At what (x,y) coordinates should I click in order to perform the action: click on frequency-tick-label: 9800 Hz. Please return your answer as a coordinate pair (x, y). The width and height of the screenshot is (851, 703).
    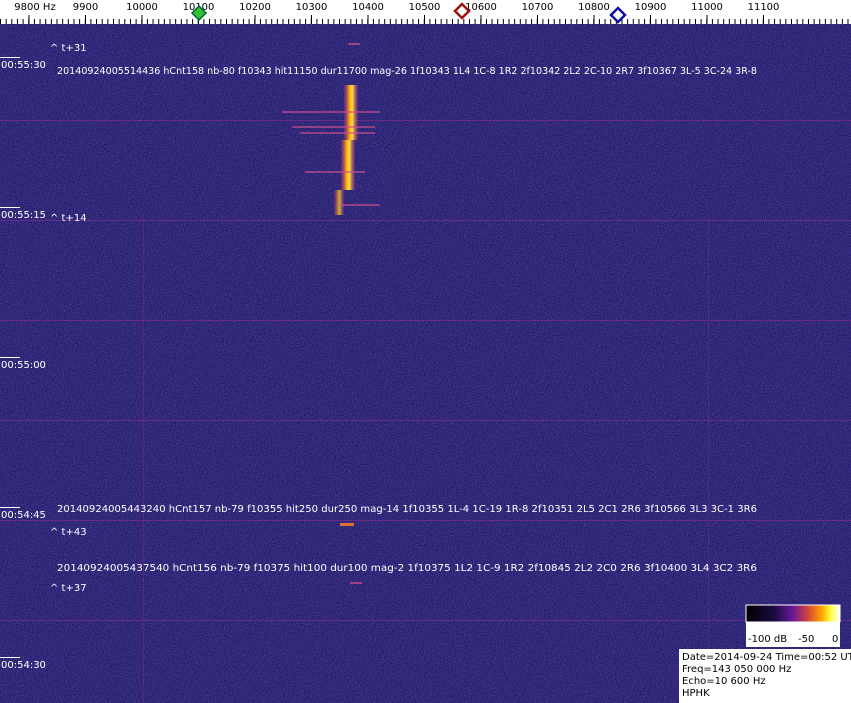
    Looking at the image, I should click on (34, 7).